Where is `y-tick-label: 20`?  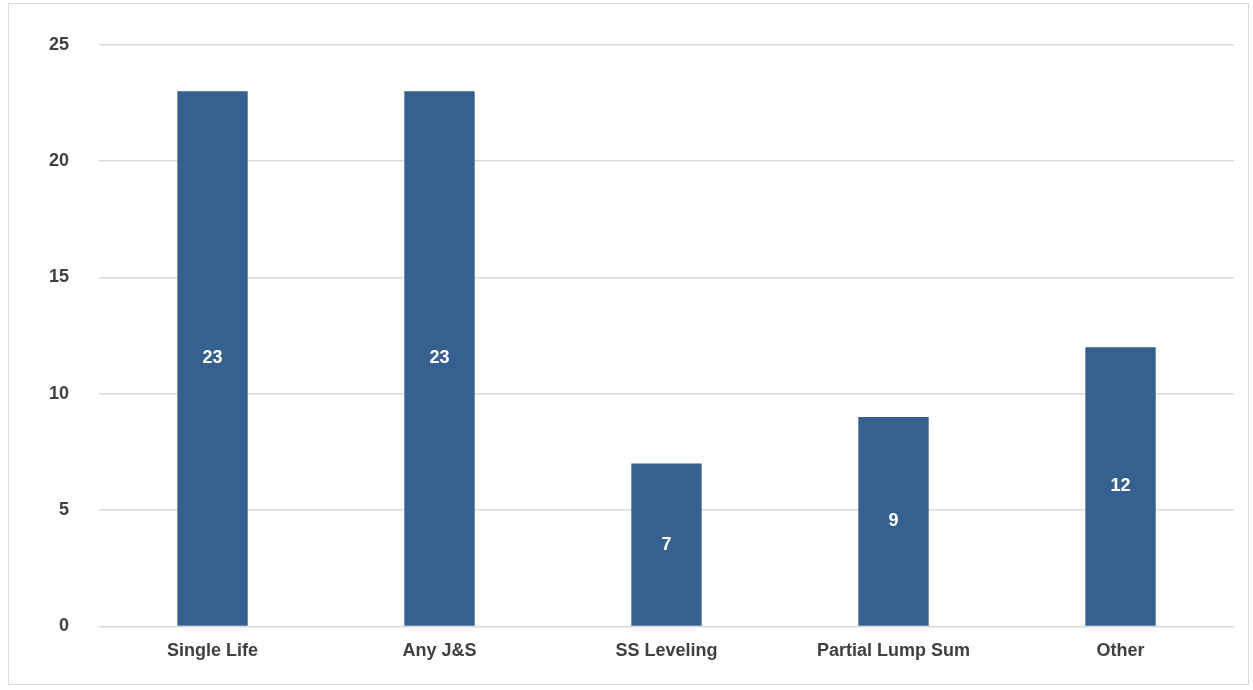 y-tick-label: 20 is located at coordinates (59, 160).